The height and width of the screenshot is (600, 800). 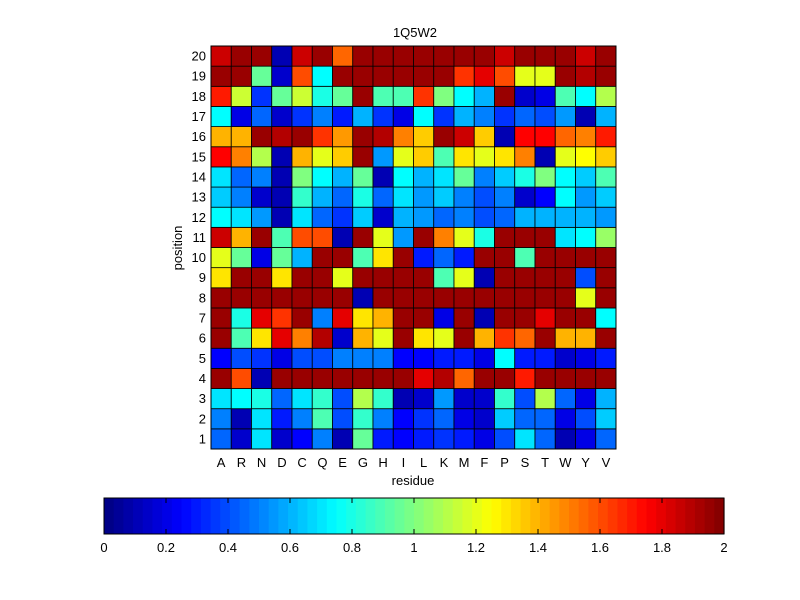 I want to click on colorbar, so click(x=414, y=516).